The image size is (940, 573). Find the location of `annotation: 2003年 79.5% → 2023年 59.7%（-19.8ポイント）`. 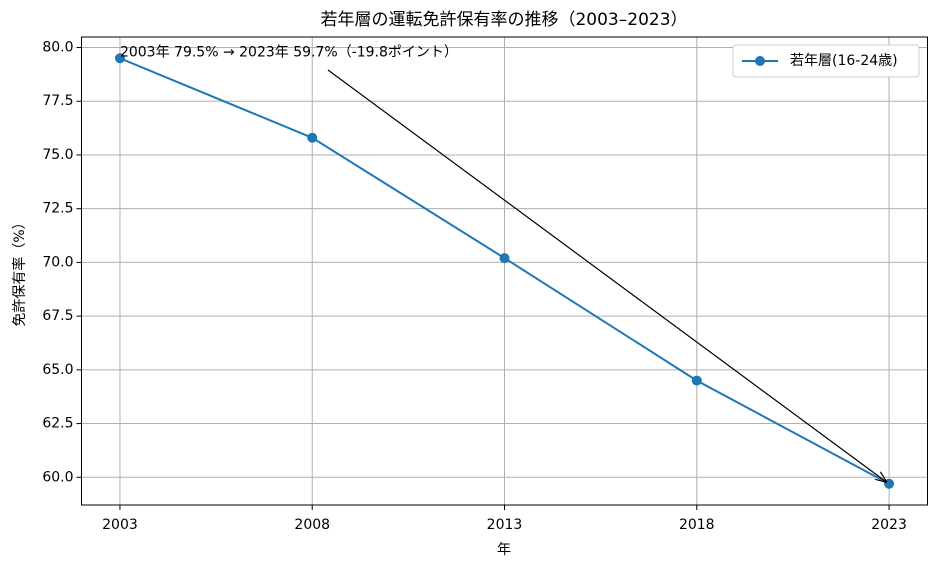

annotation: 2003年 79.5% → 2023年 59.7%（-19.8ポイント） is located at coordinates (289, 52).